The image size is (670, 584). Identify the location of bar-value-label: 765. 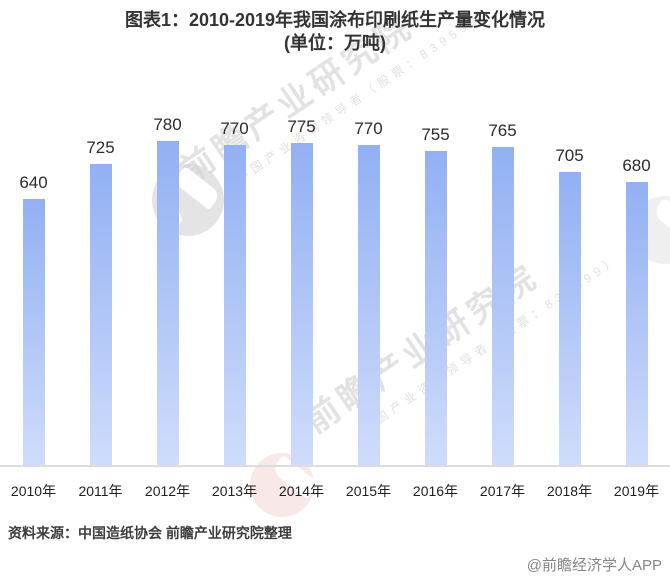
(502, 130).